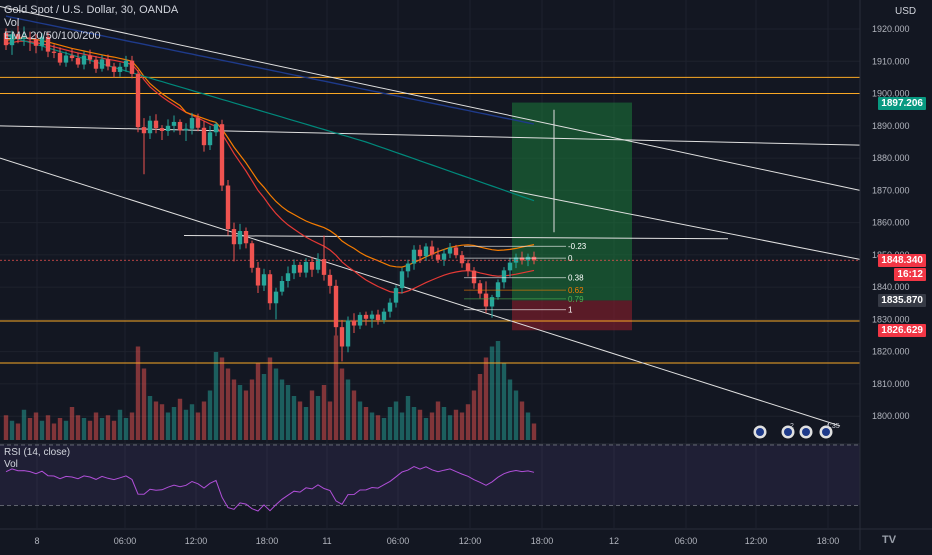 This screenshot has width=932, height=555. Describe the element at coordinates (572, 201) in the screenshot. I see `long-position-profit-zone` at that location.